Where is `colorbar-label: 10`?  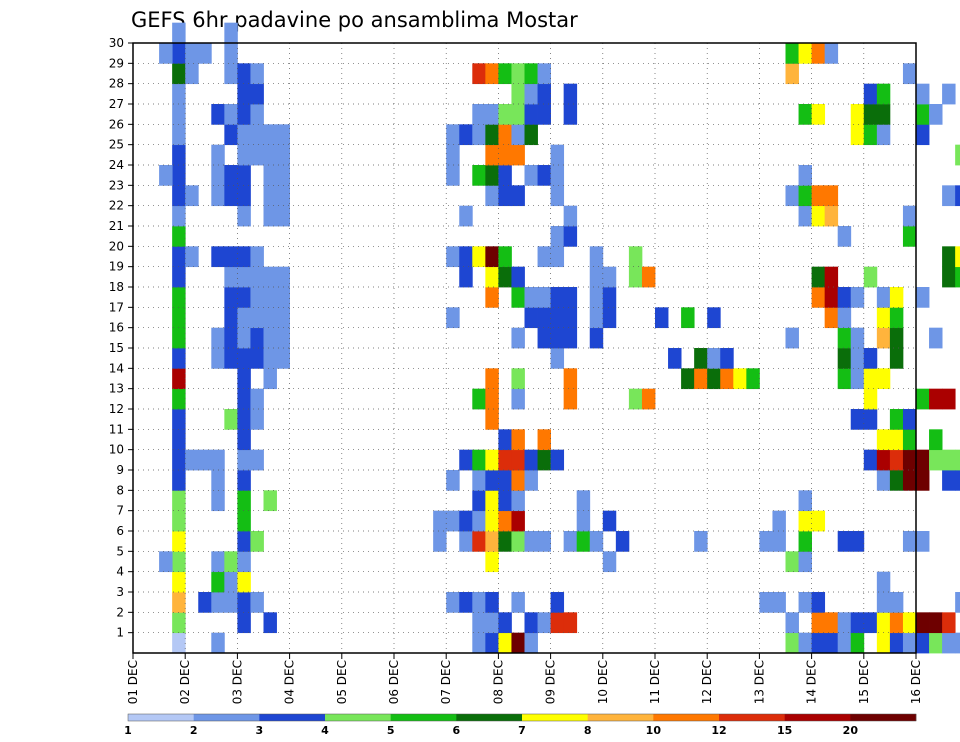
colorbar-label: 10 is located at coordinates (654, 730).